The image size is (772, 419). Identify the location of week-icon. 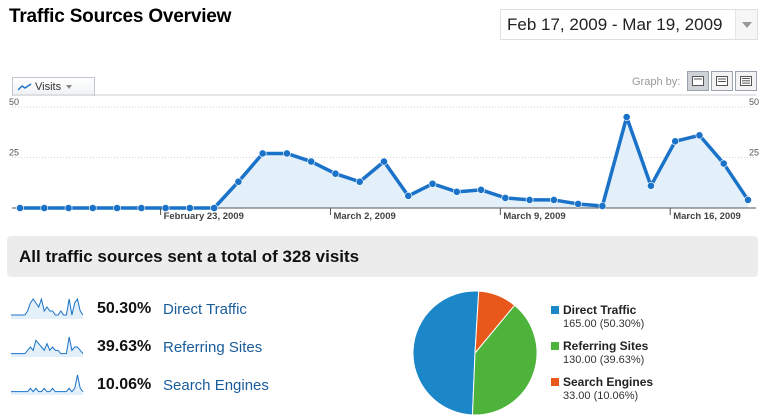
(722, 81).